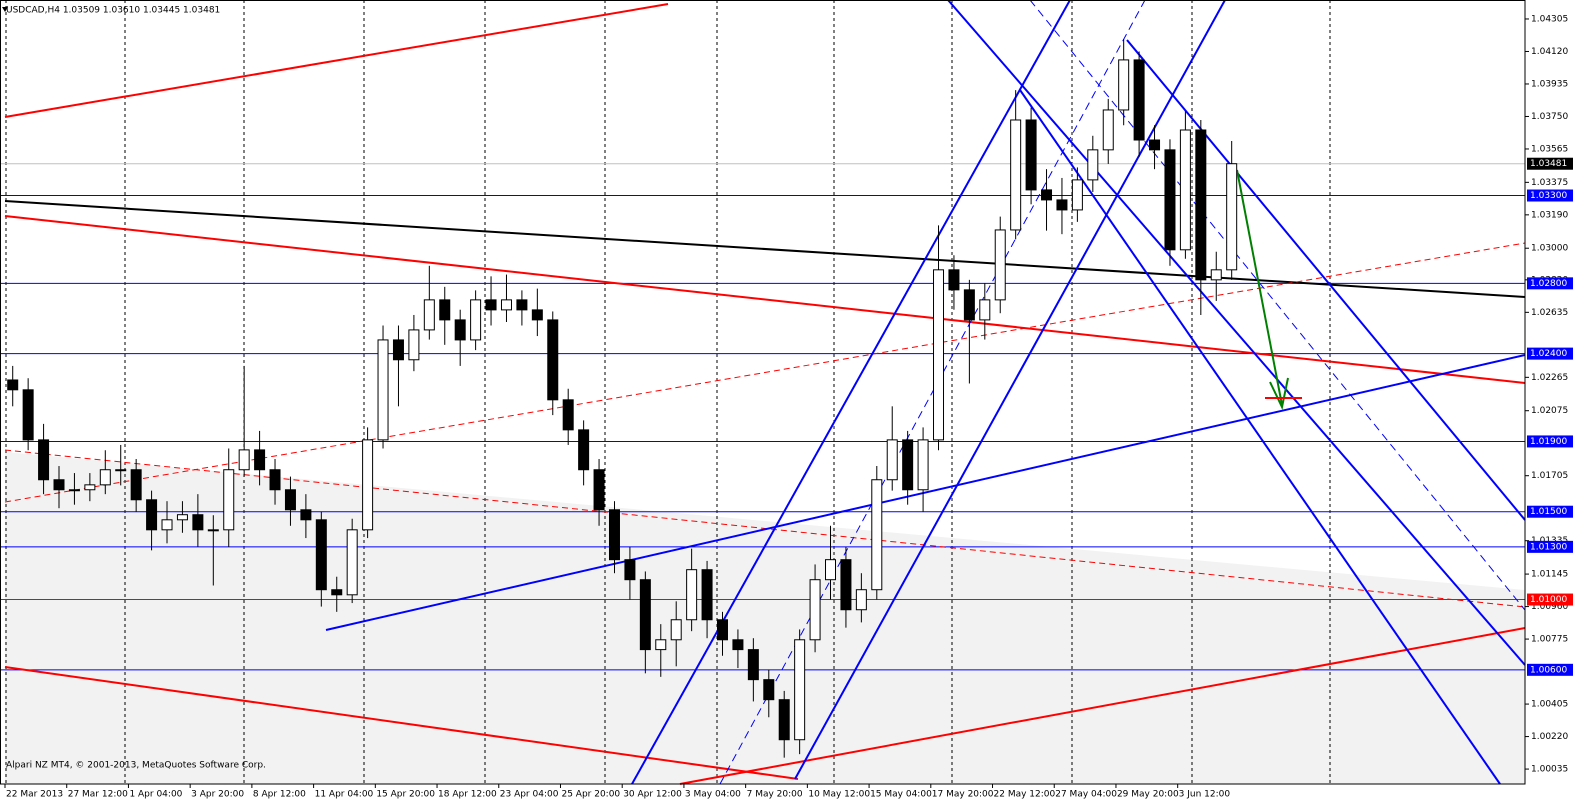 The height and width of the screenshot is (802, 1592). I want to click on y-tick-label: 1.02075, so click(1549, 411).